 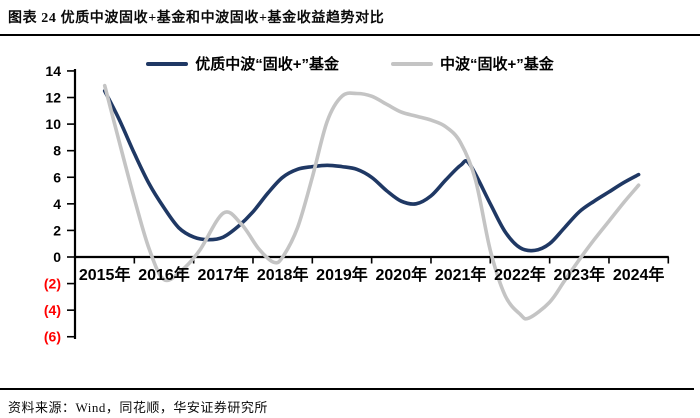 I want to click on x-tick-label: 2022年, so click(x=520, y=274).